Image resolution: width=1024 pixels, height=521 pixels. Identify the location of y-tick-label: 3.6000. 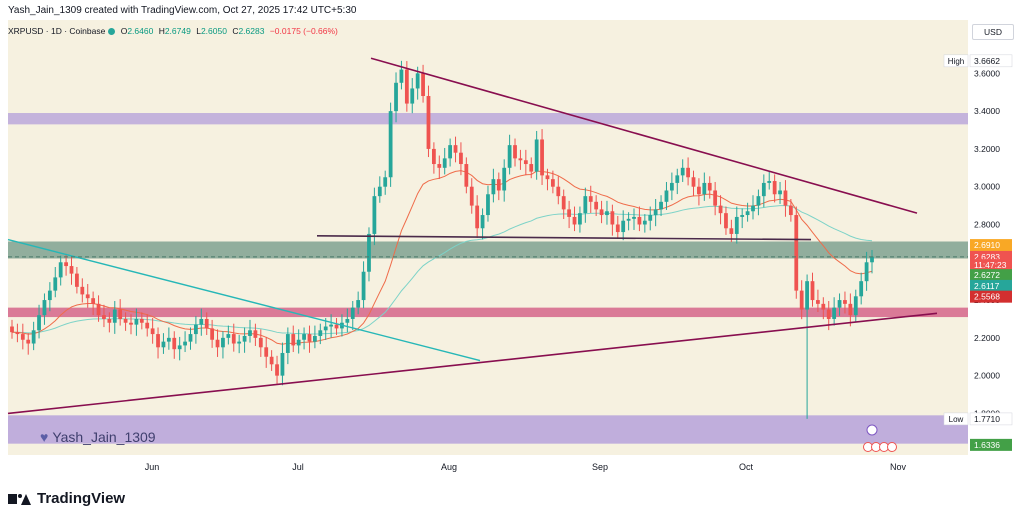
(987, 73).